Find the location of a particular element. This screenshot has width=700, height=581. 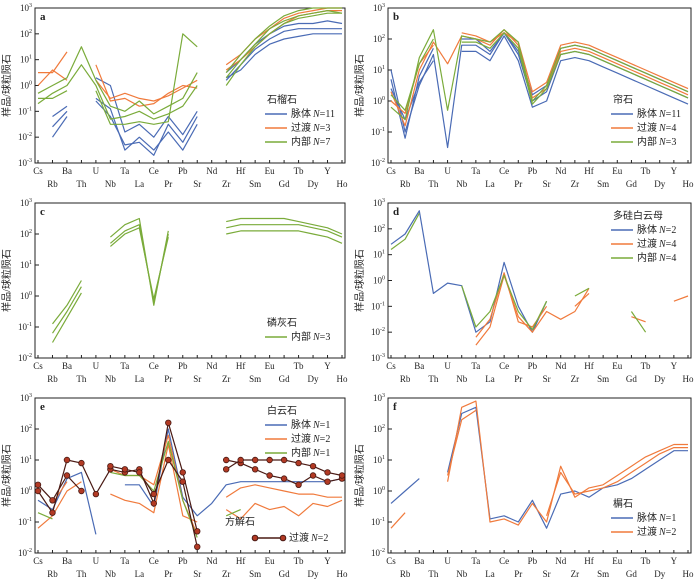

panel-letter: c is located at coordinates (42, 212).